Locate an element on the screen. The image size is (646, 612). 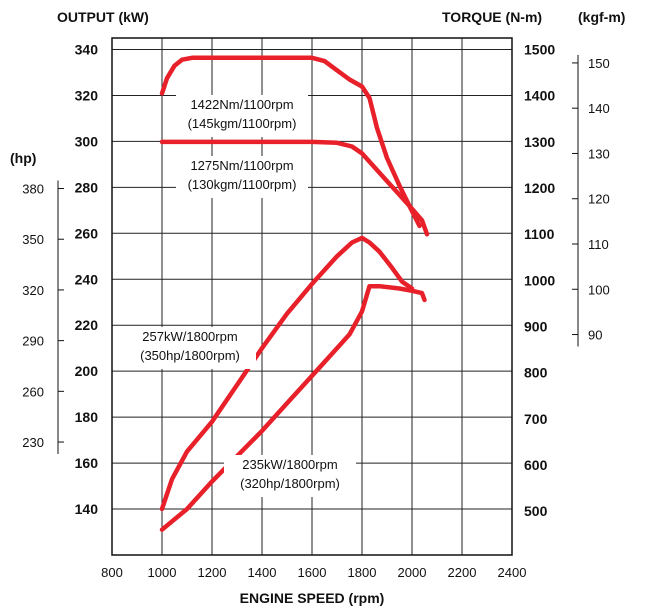
torque-tick-label: 700 is located at coordinates (536, 419).